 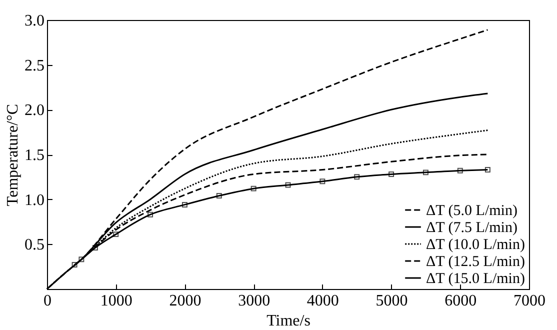 I want to click on x-tick-label: 1000, so click(x=116, y=301).